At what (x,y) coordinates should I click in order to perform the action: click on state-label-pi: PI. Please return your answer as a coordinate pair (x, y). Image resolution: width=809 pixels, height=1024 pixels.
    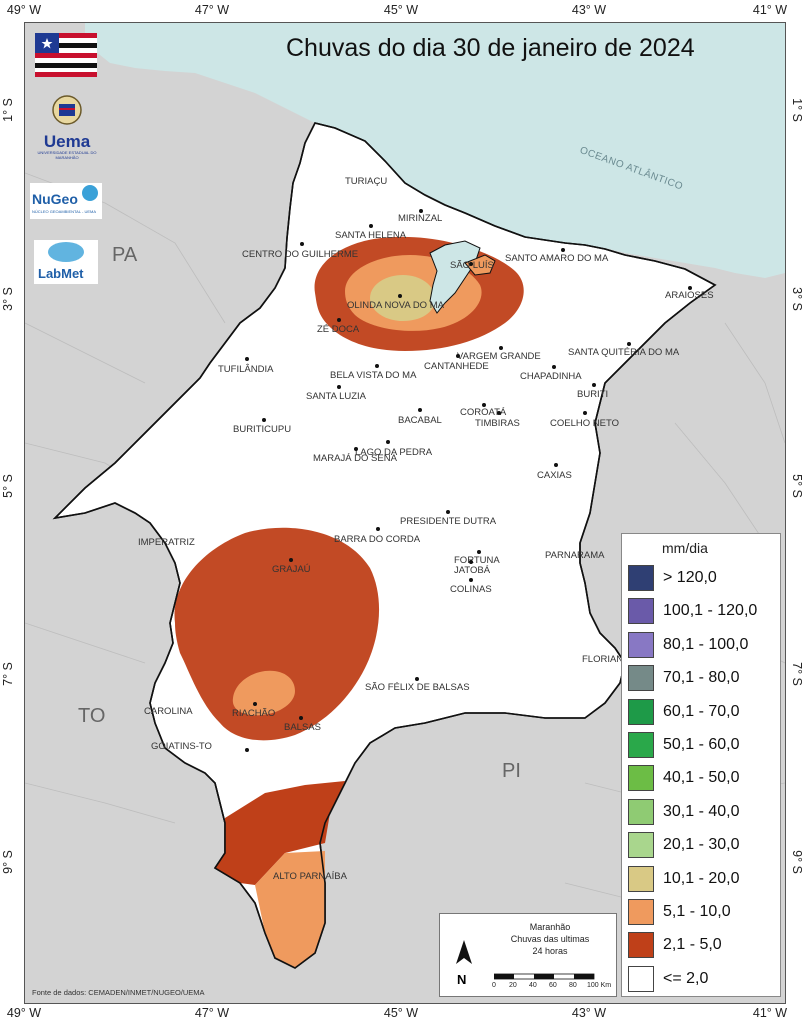
    Looking at the image, I should click on (511, 771).